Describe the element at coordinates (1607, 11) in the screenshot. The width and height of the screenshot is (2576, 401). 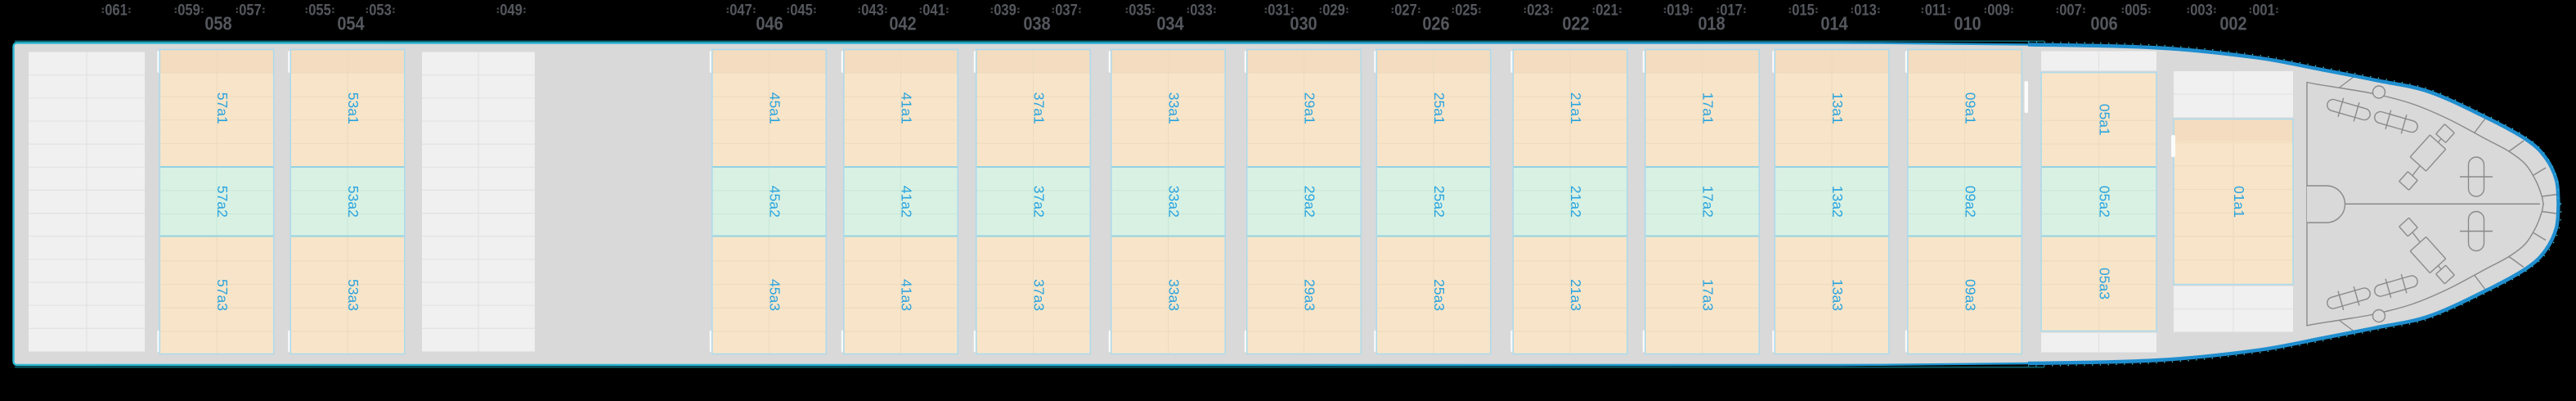
I see `svg-text: 021` at that location.